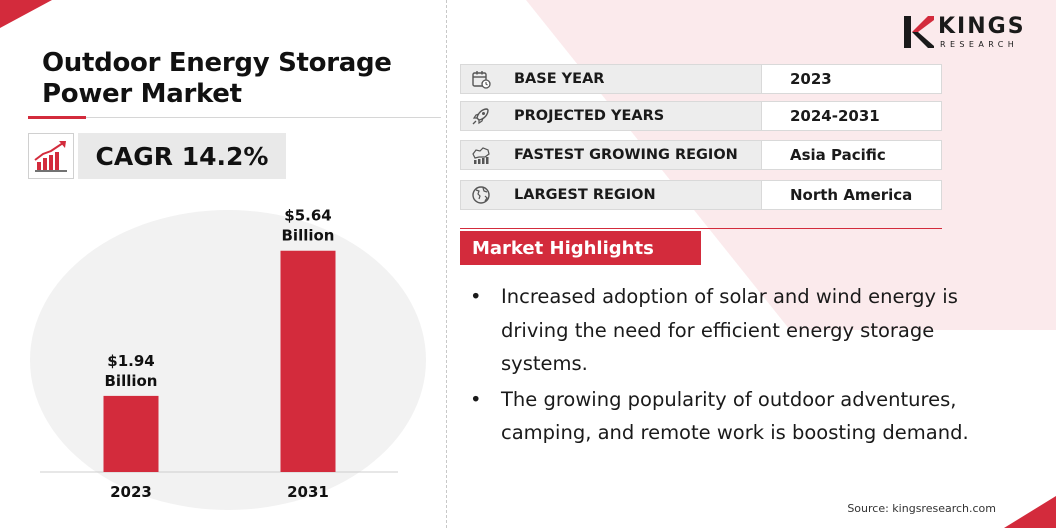  I want to click on info-value: 2023, so click(852, 79).